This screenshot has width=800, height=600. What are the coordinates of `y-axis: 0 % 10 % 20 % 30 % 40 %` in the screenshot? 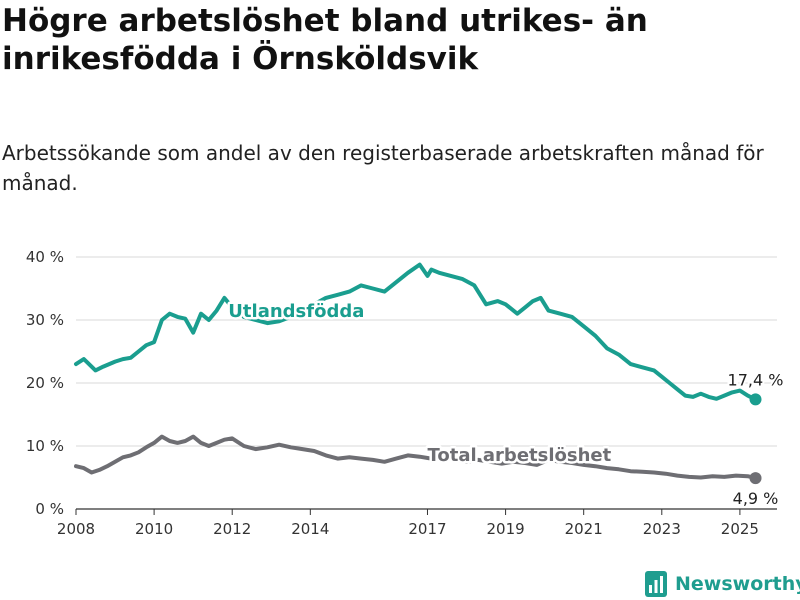 It's located at (45, 383).